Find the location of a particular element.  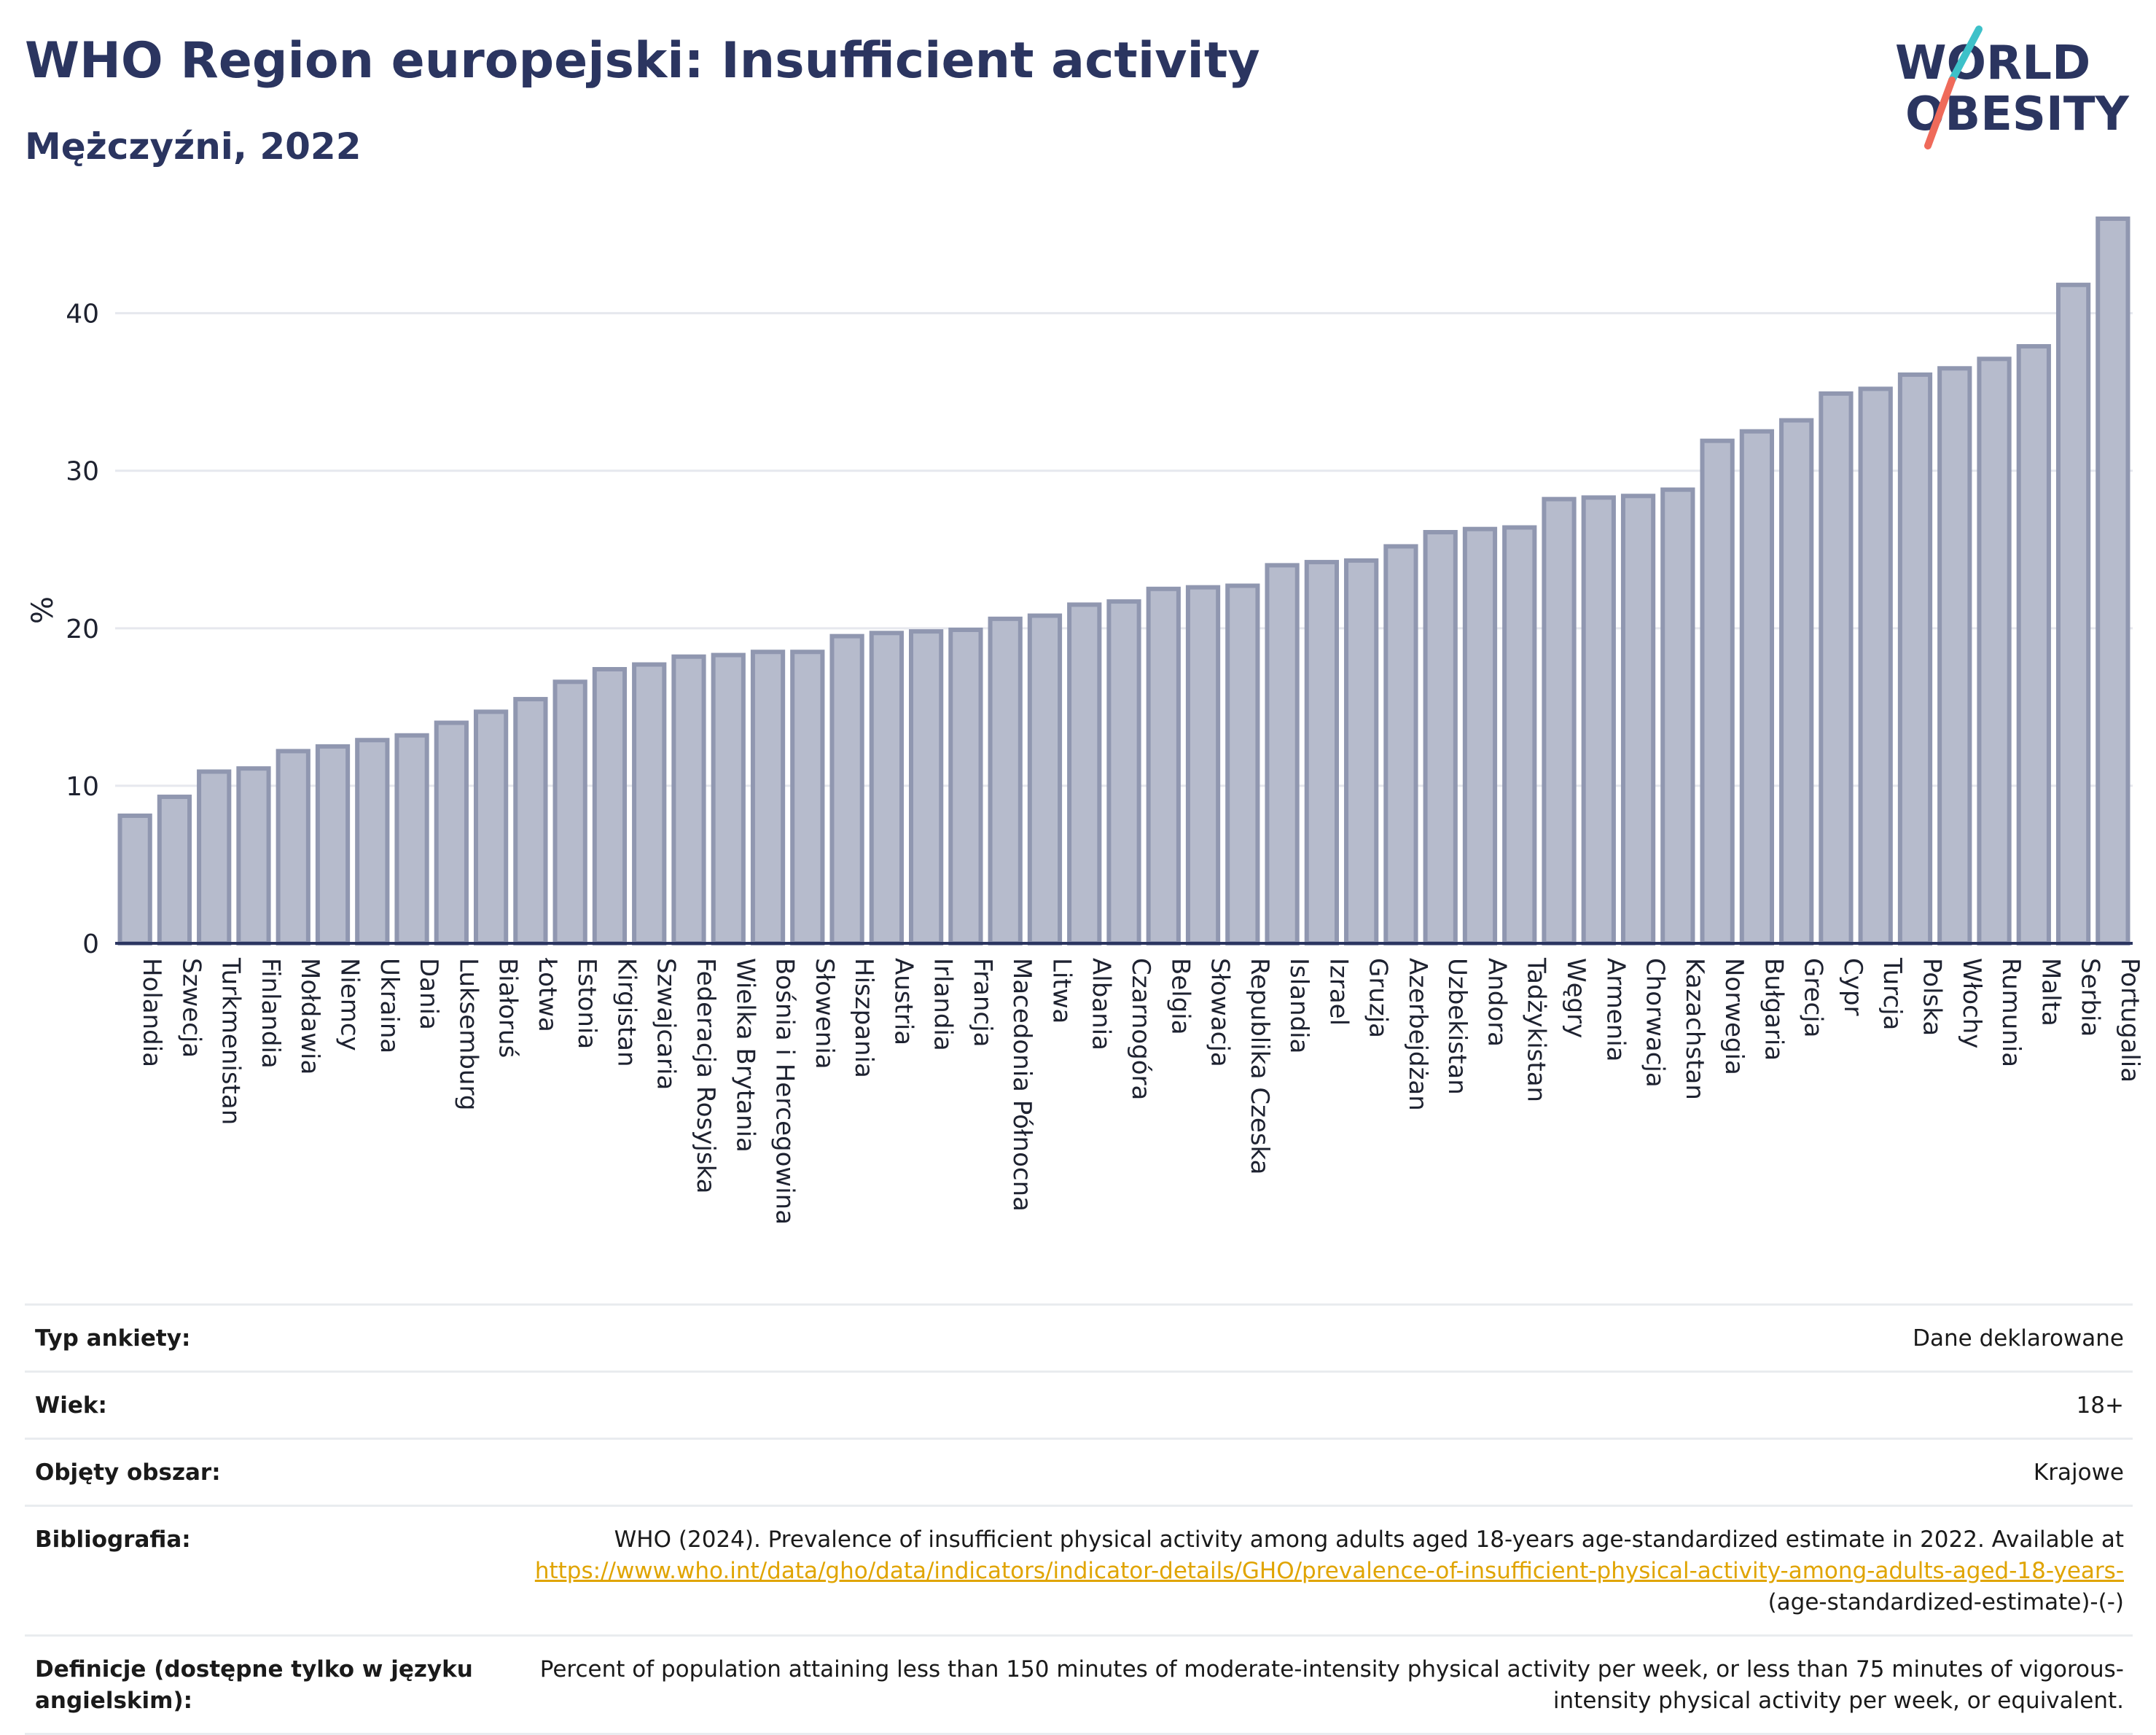

x-tick-label: Serbia is located at coordinates (2090, 997).